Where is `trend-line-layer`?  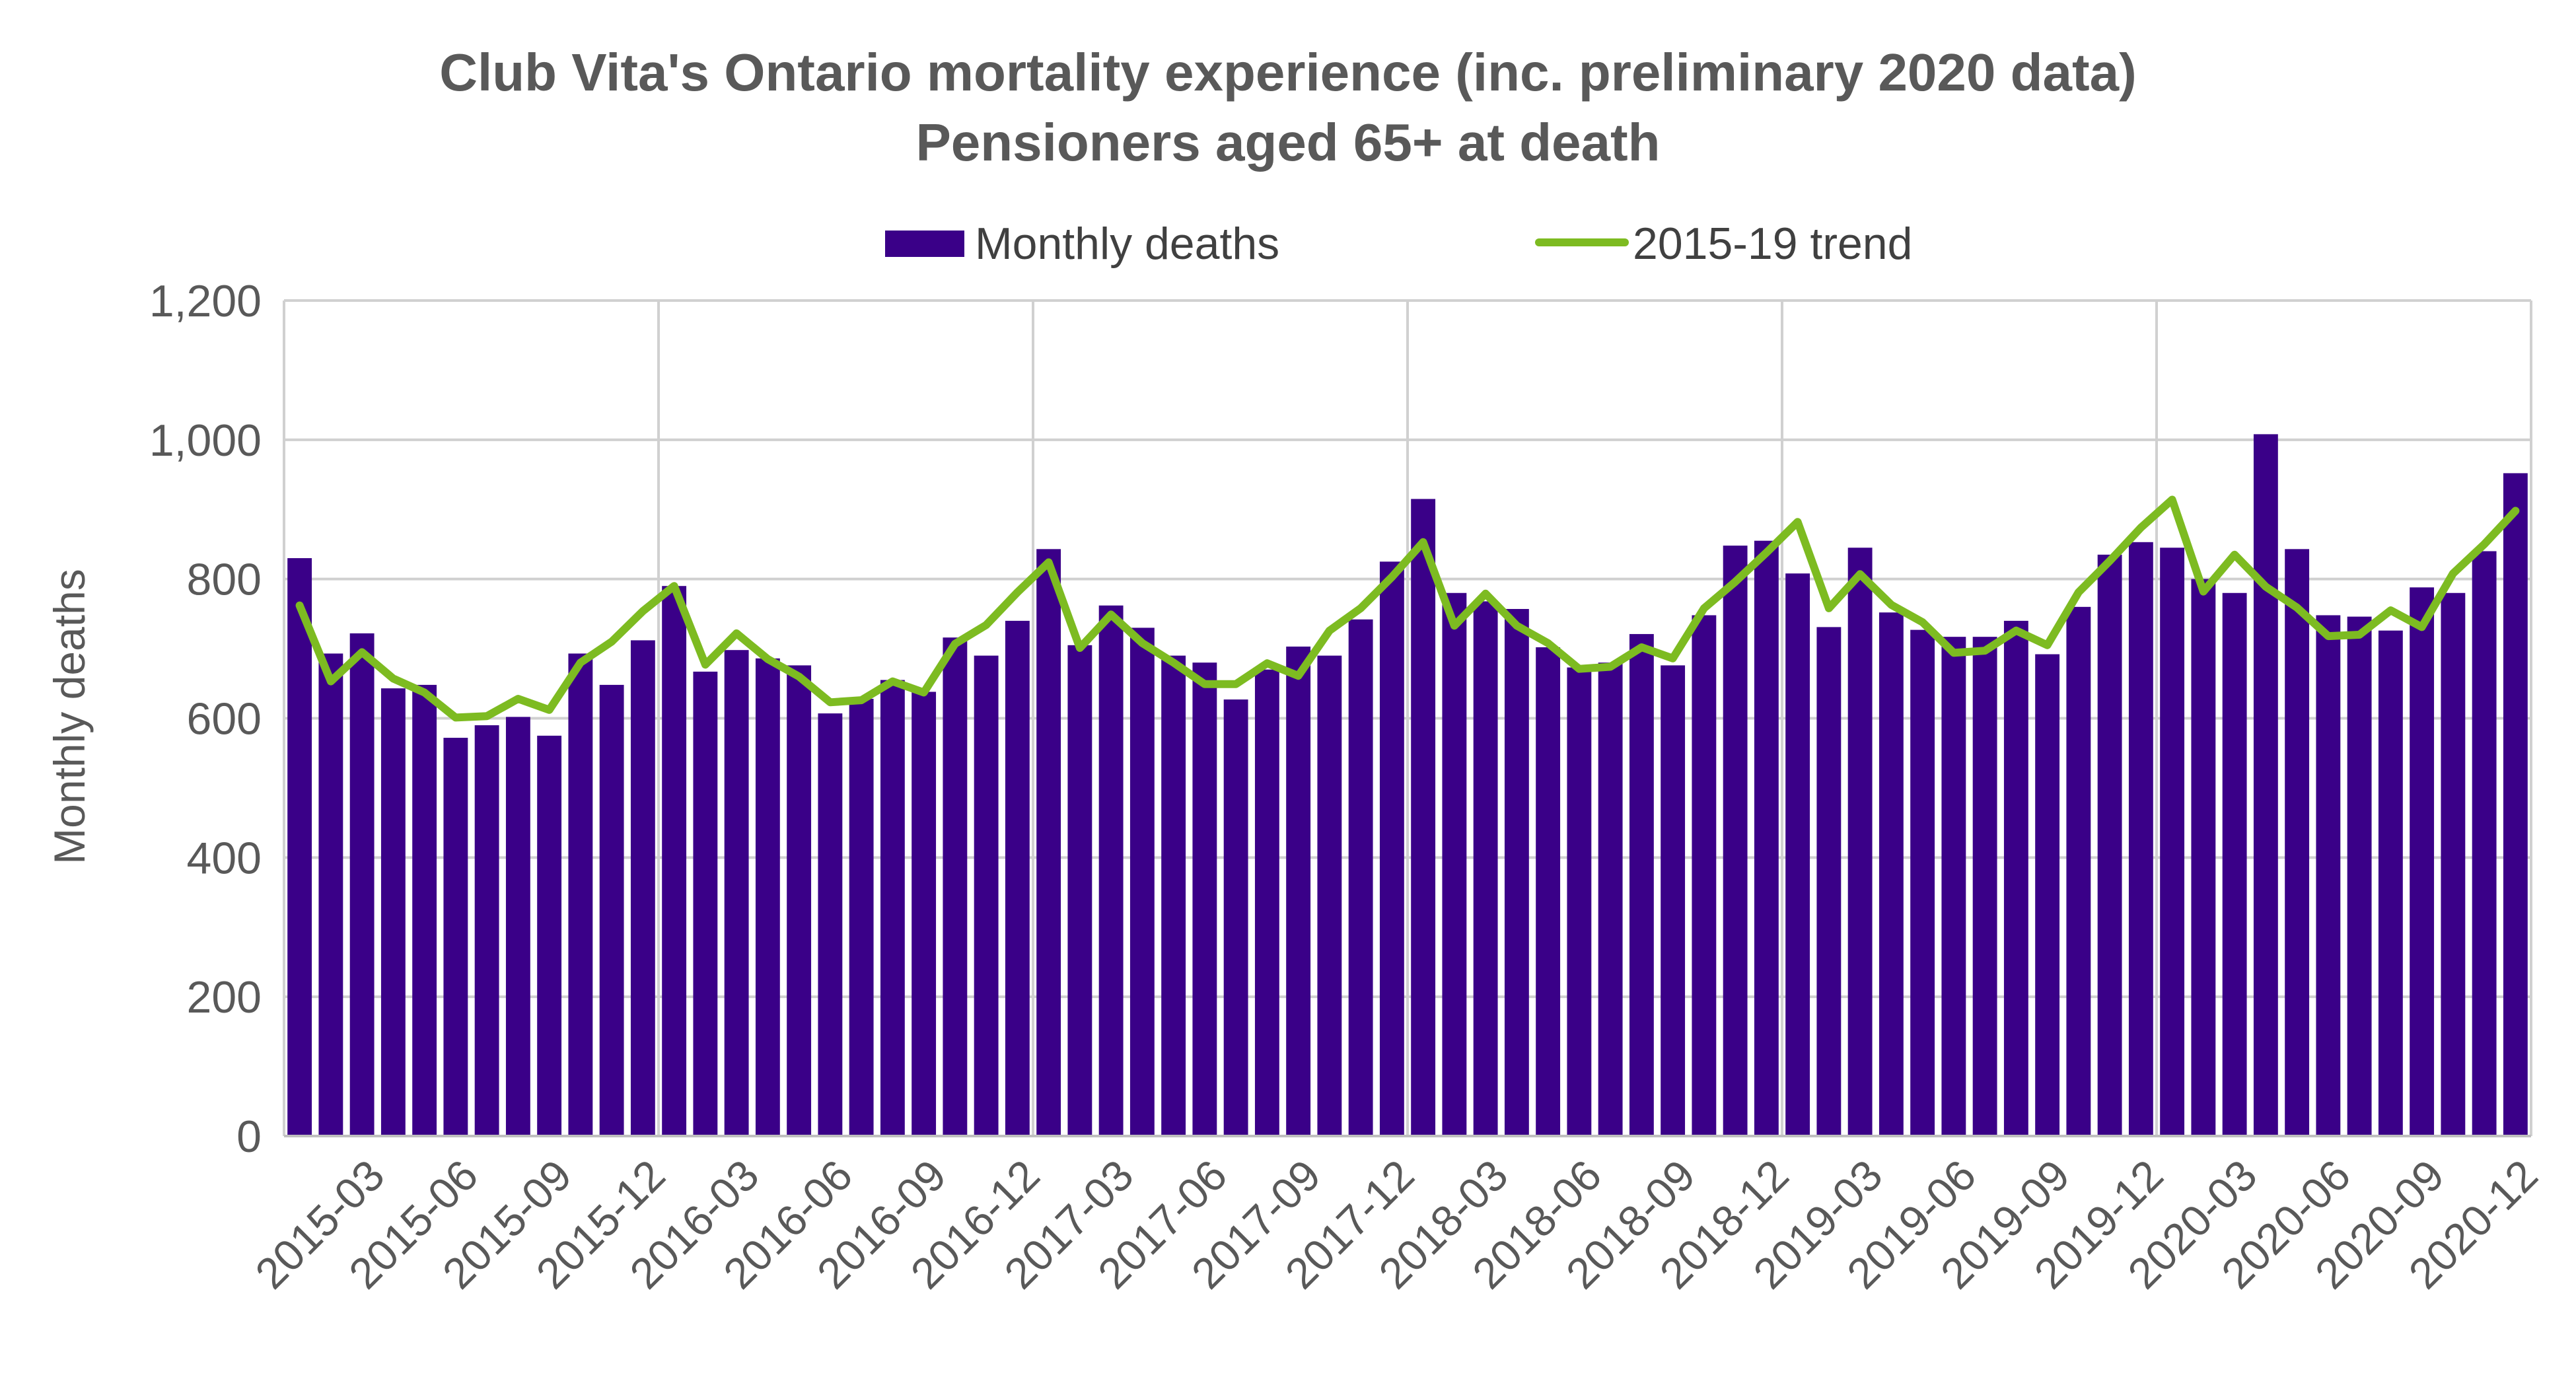
trend-line-layer is located at coordinates (1408, 608).